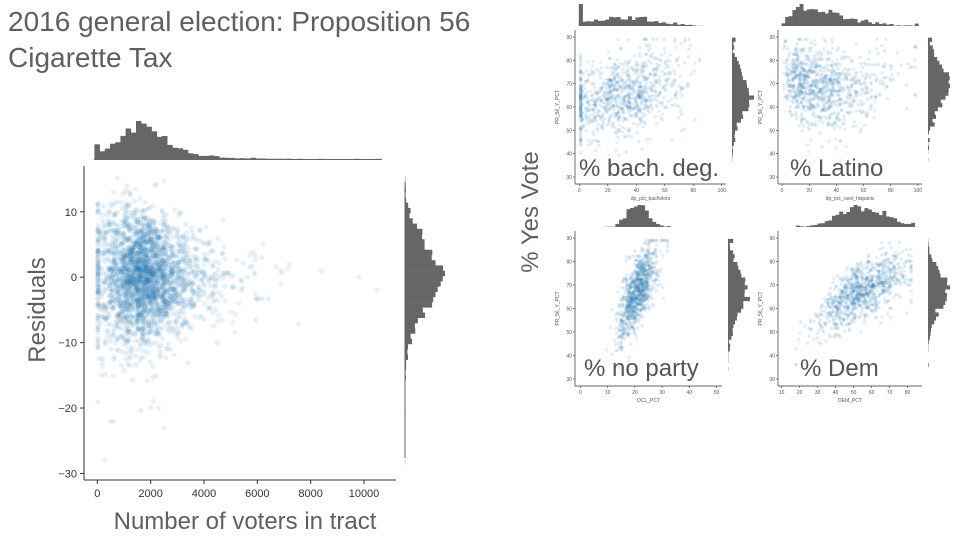  I want to click on x-tick-label: 8000, so click(310, 494).